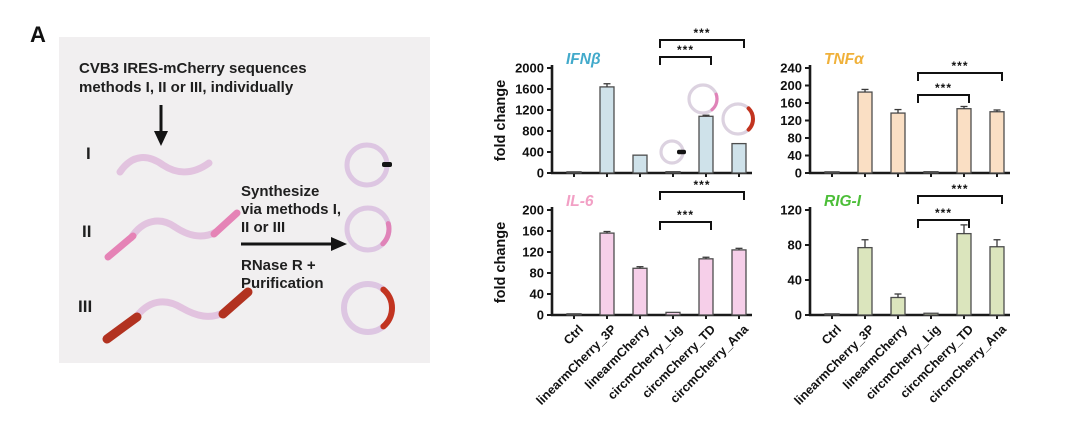 Image resolution: width=1080 pixels, height=432 pixels. What do you see at coordinates (580, 201) in the screenshot?
I see `chart-title-il6: IL-6` at bounding box center [580, 201].